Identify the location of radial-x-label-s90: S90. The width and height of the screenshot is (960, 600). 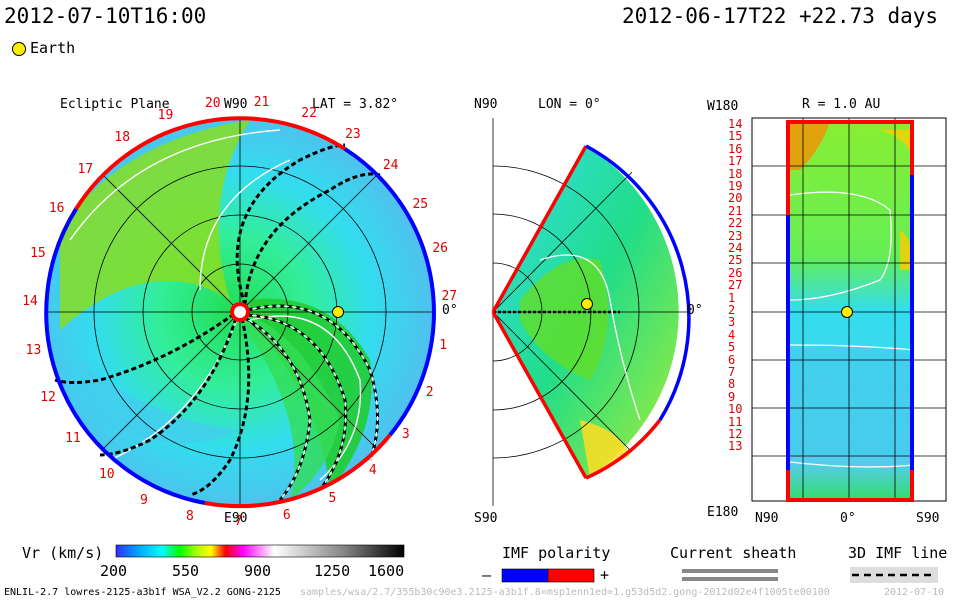
(928, 518).